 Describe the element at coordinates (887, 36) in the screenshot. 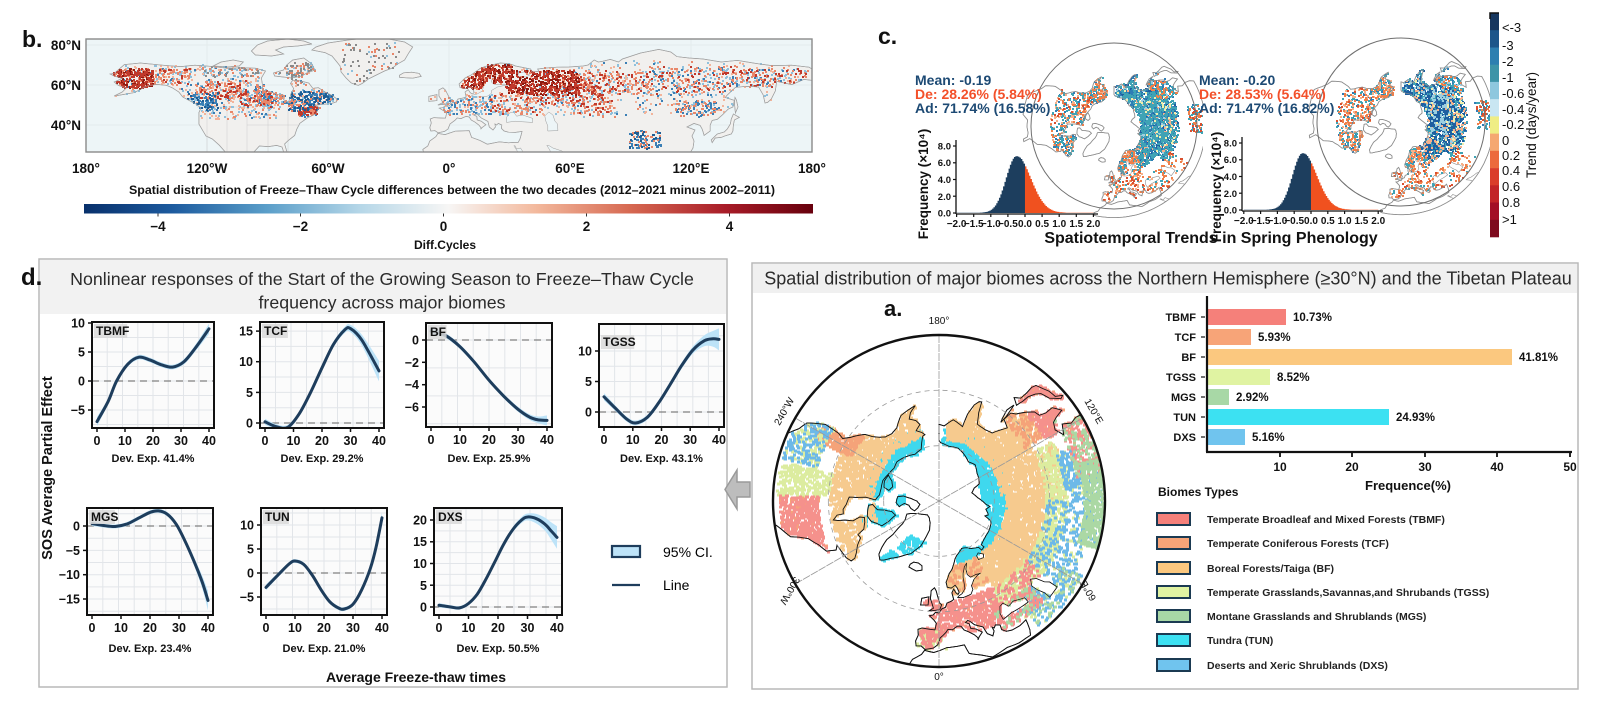

I see `svg-text: c.` at that location.